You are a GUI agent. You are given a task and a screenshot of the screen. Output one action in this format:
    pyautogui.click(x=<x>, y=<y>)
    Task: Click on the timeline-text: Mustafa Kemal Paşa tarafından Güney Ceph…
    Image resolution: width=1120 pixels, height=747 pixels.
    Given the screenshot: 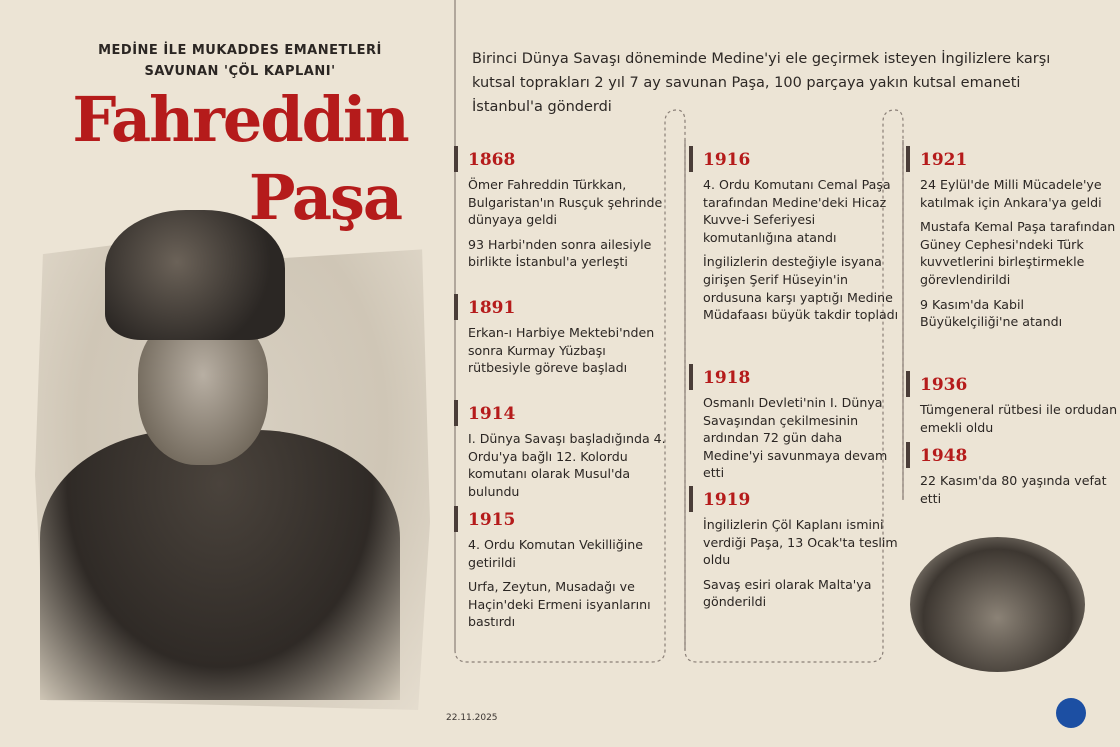 What is the action you would take?
    pyautogui.click(x=1018, y=253)
    